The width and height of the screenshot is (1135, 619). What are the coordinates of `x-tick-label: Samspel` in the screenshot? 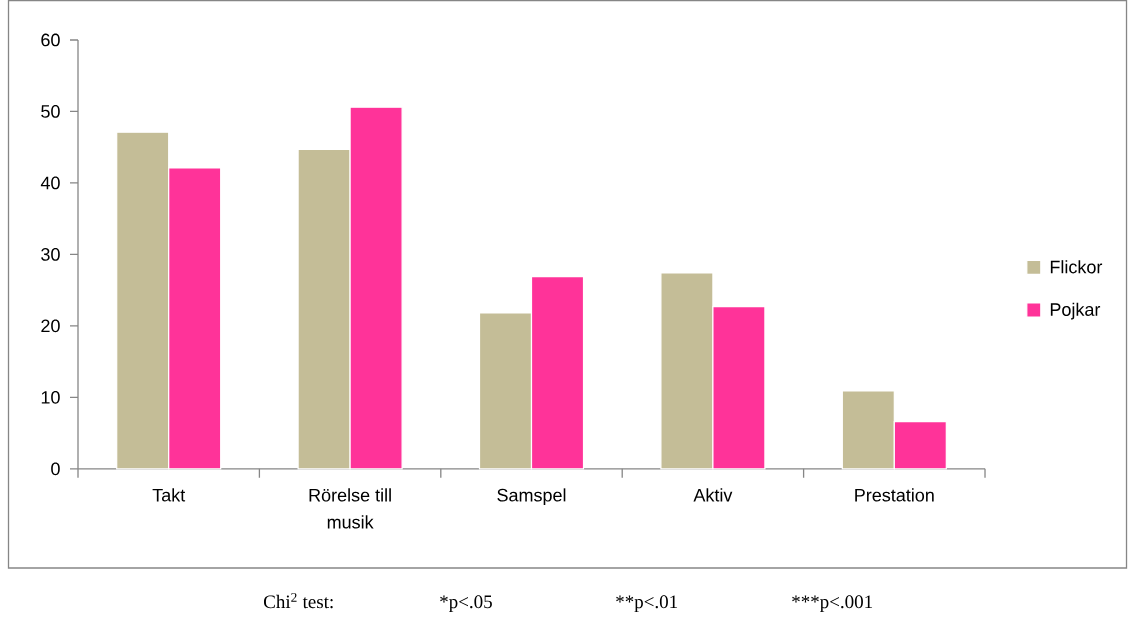 It's located at (531, 497).